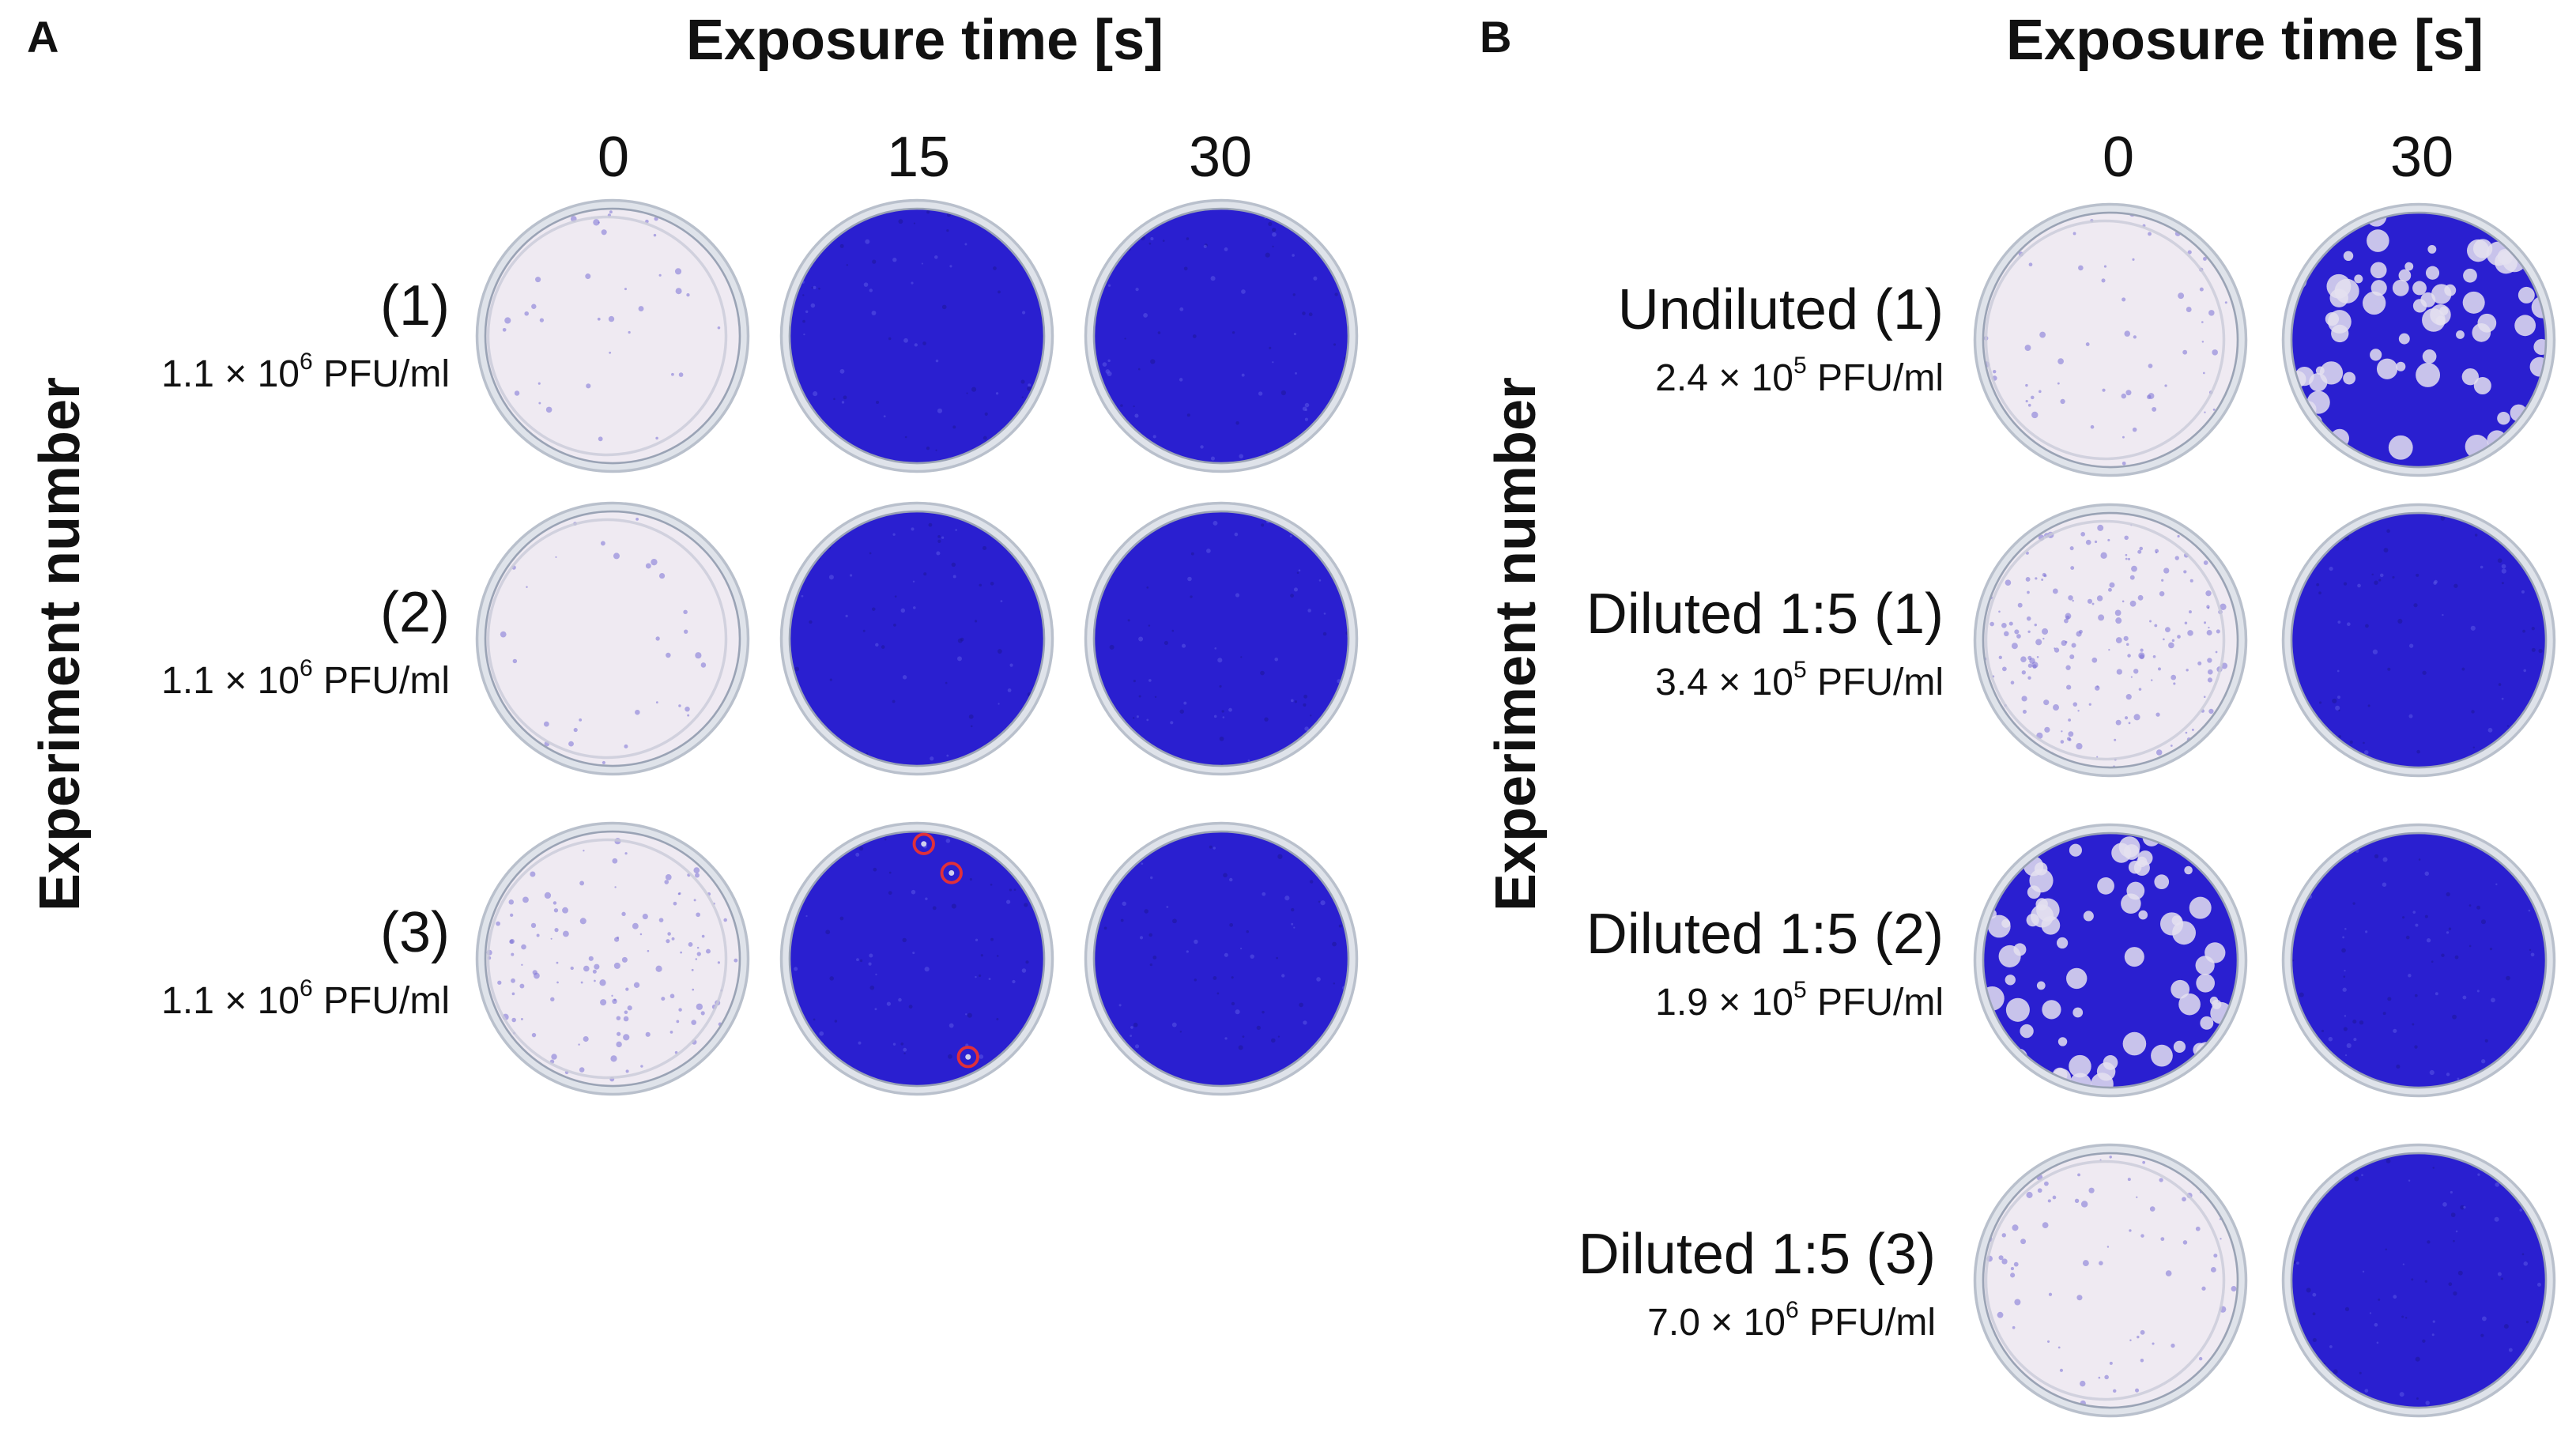 The height and width of the screenshot is (1429, 2576). I want to click on panel-b-header: Exposure time [s], so click(2245, 40).